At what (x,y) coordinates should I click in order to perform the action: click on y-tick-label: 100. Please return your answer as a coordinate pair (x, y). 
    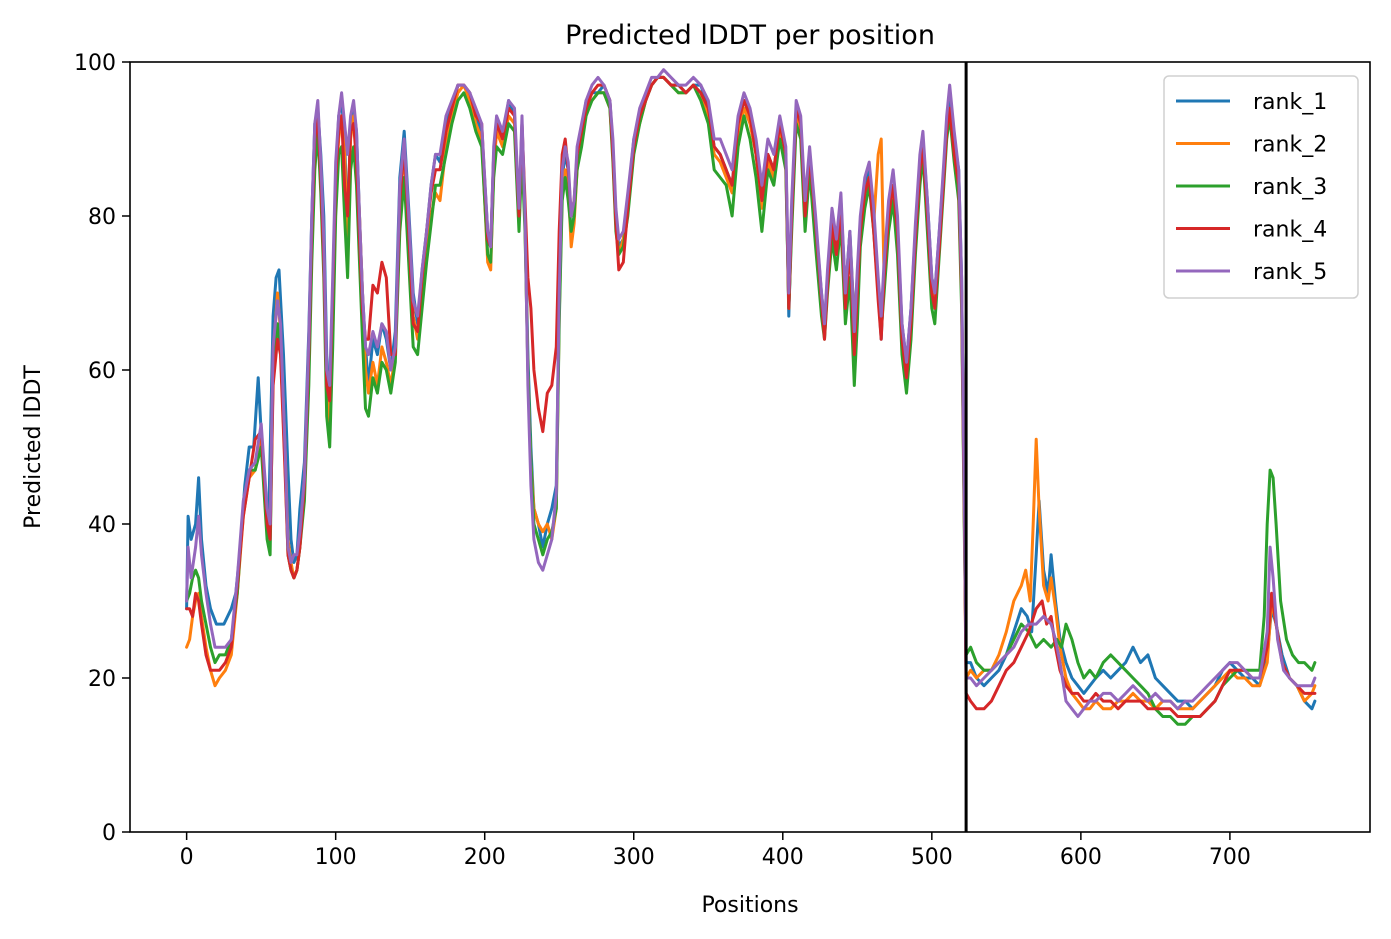
    Looking at the image, I should click on (95, 63).